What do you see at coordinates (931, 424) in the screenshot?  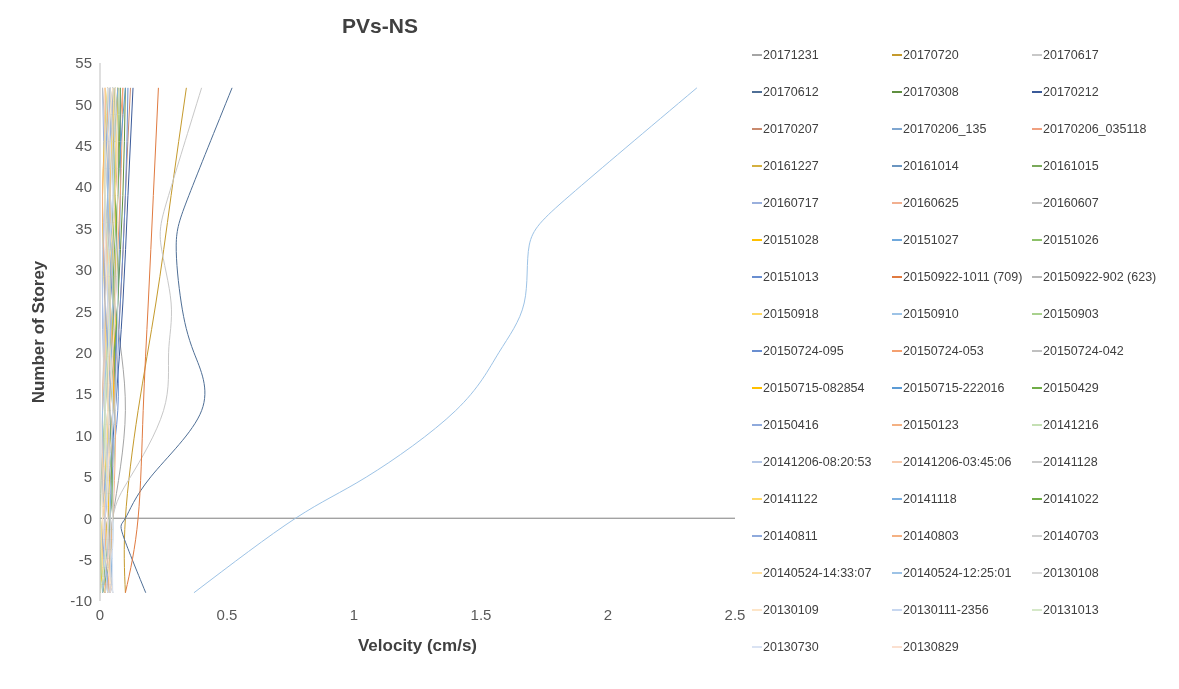 I see `legend-label: 20150123` at bounding box center [931, 424].